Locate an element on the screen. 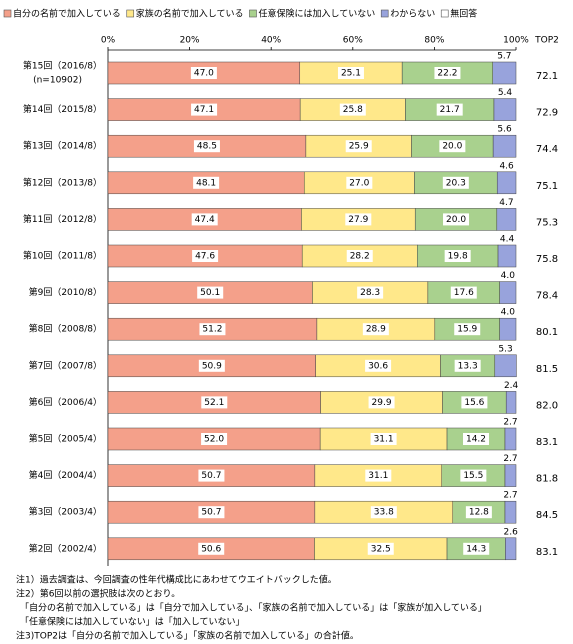 The image size is (573, 644). data-label: 4.6 is located at coordinates (506, 166).